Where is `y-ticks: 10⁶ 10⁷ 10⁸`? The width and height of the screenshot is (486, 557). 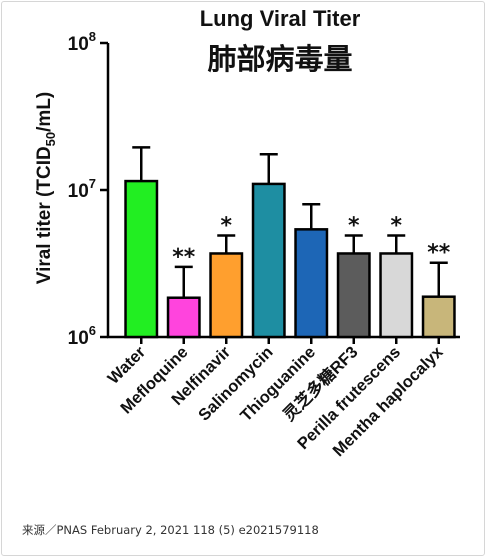 y-ticks: 10⁶ 10⁷ 10⁸ is located at coordinates (88, 189).